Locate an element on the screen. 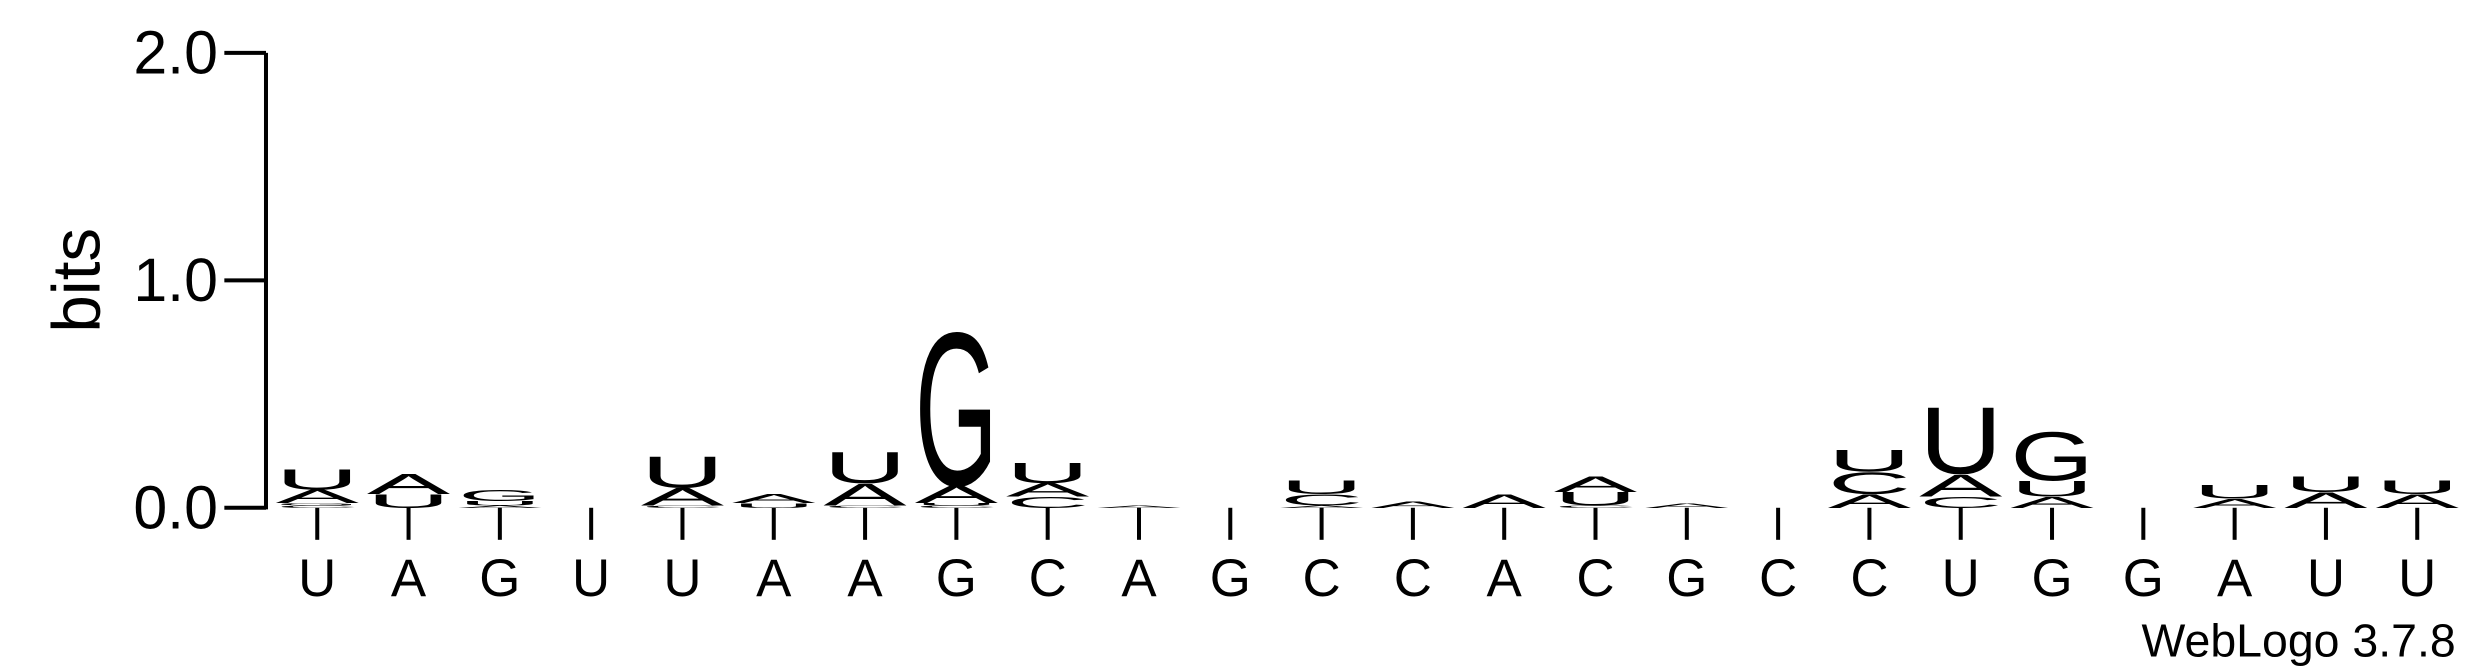 The height and width of the screenshot is (667, 2475). y-axis-label: bits is located at coordinates (76, 280).